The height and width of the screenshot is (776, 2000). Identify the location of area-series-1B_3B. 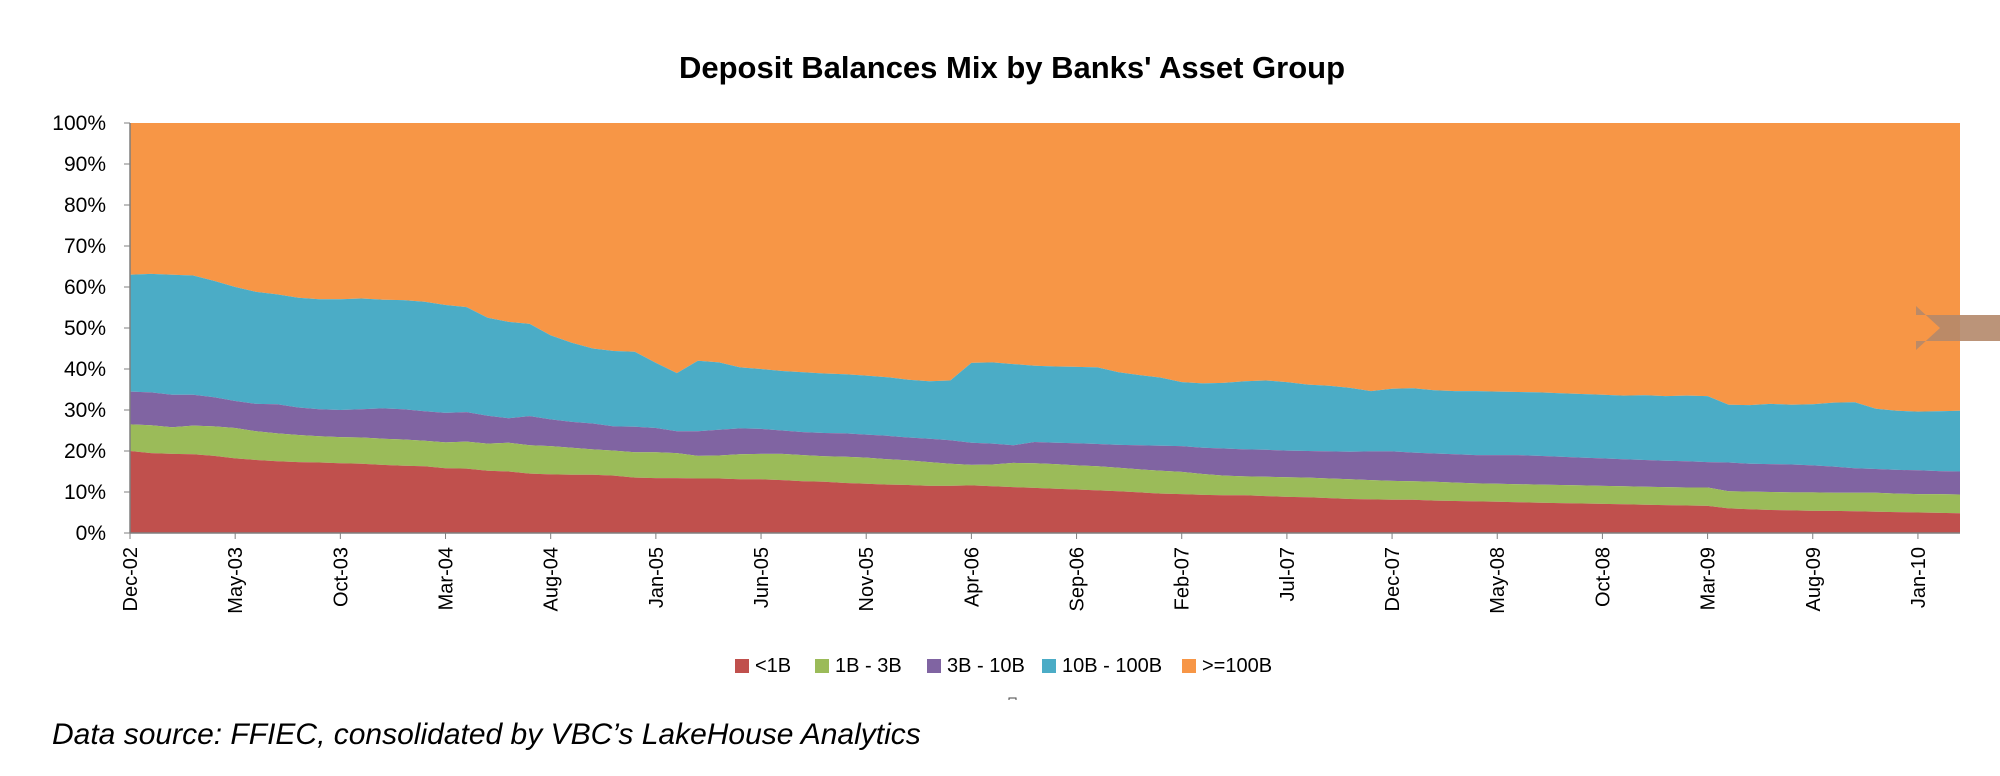
(1045, 469).